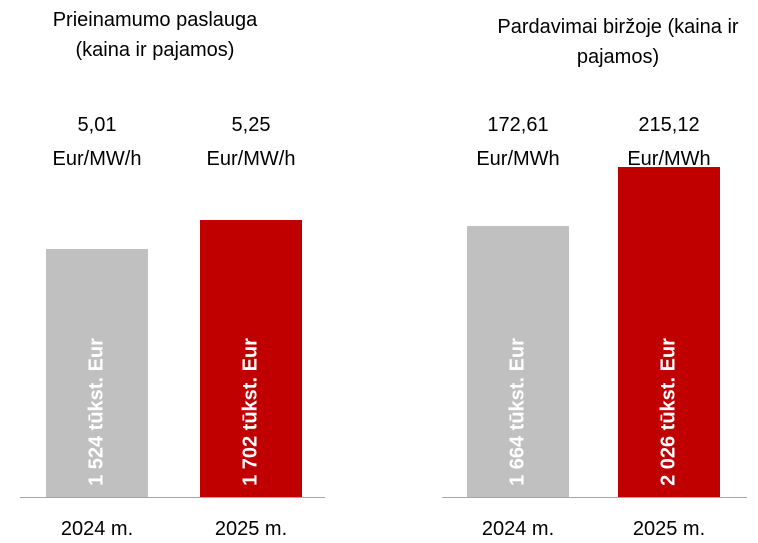 The height and width of the screenshot is (543, 758). What do you see at coordinates (518, 125) in the screenshot?
I see `annotation: 172,61` at bounding box center [518, 125].